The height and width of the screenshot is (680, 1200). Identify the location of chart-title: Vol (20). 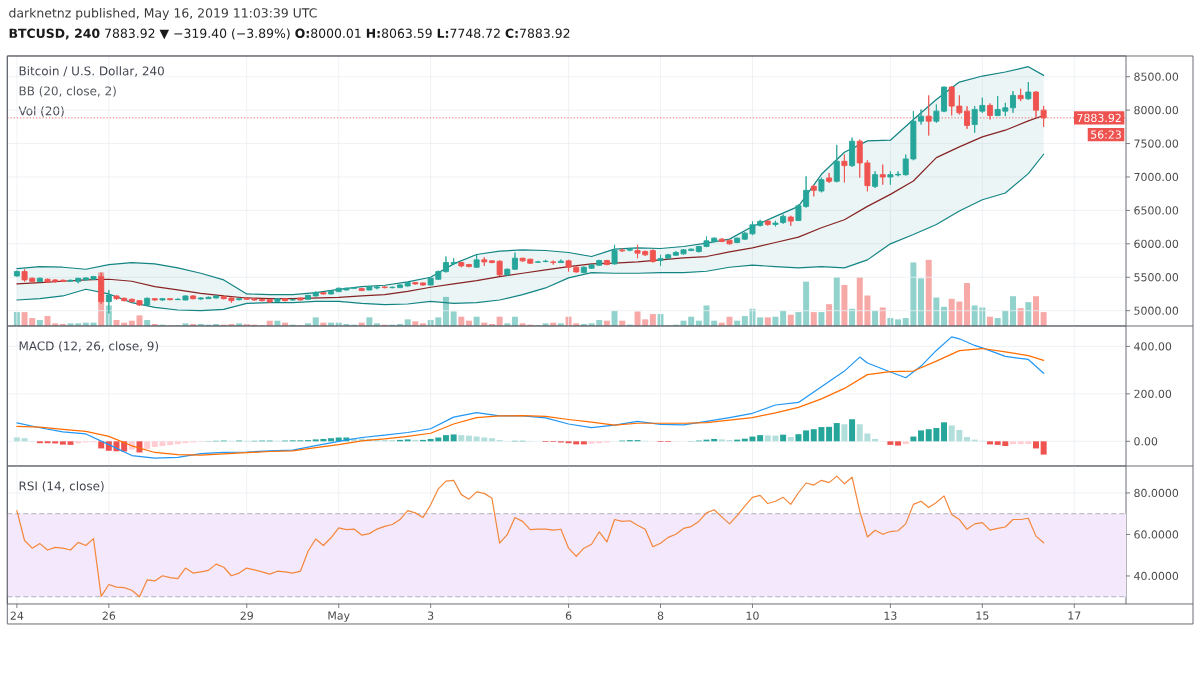
(41, 111).